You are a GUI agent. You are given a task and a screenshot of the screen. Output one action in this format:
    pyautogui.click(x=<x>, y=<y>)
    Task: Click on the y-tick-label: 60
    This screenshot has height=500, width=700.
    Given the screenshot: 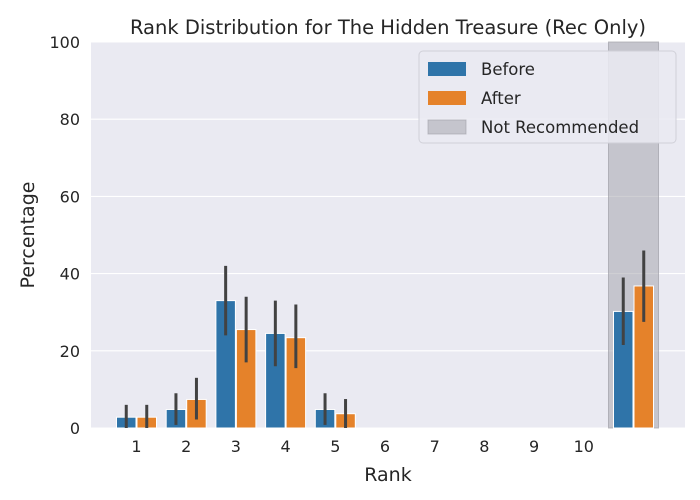 What is the action you would take?
    pyautogui.click(x=70, y=196)
    